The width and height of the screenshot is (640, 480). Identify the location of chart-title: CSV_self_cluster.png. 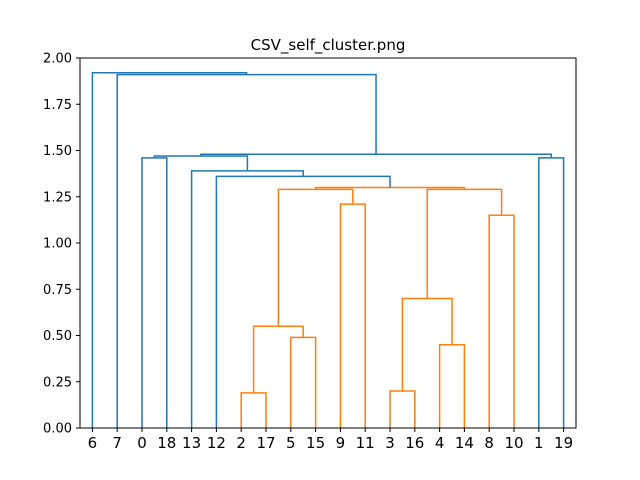
(328, 45).